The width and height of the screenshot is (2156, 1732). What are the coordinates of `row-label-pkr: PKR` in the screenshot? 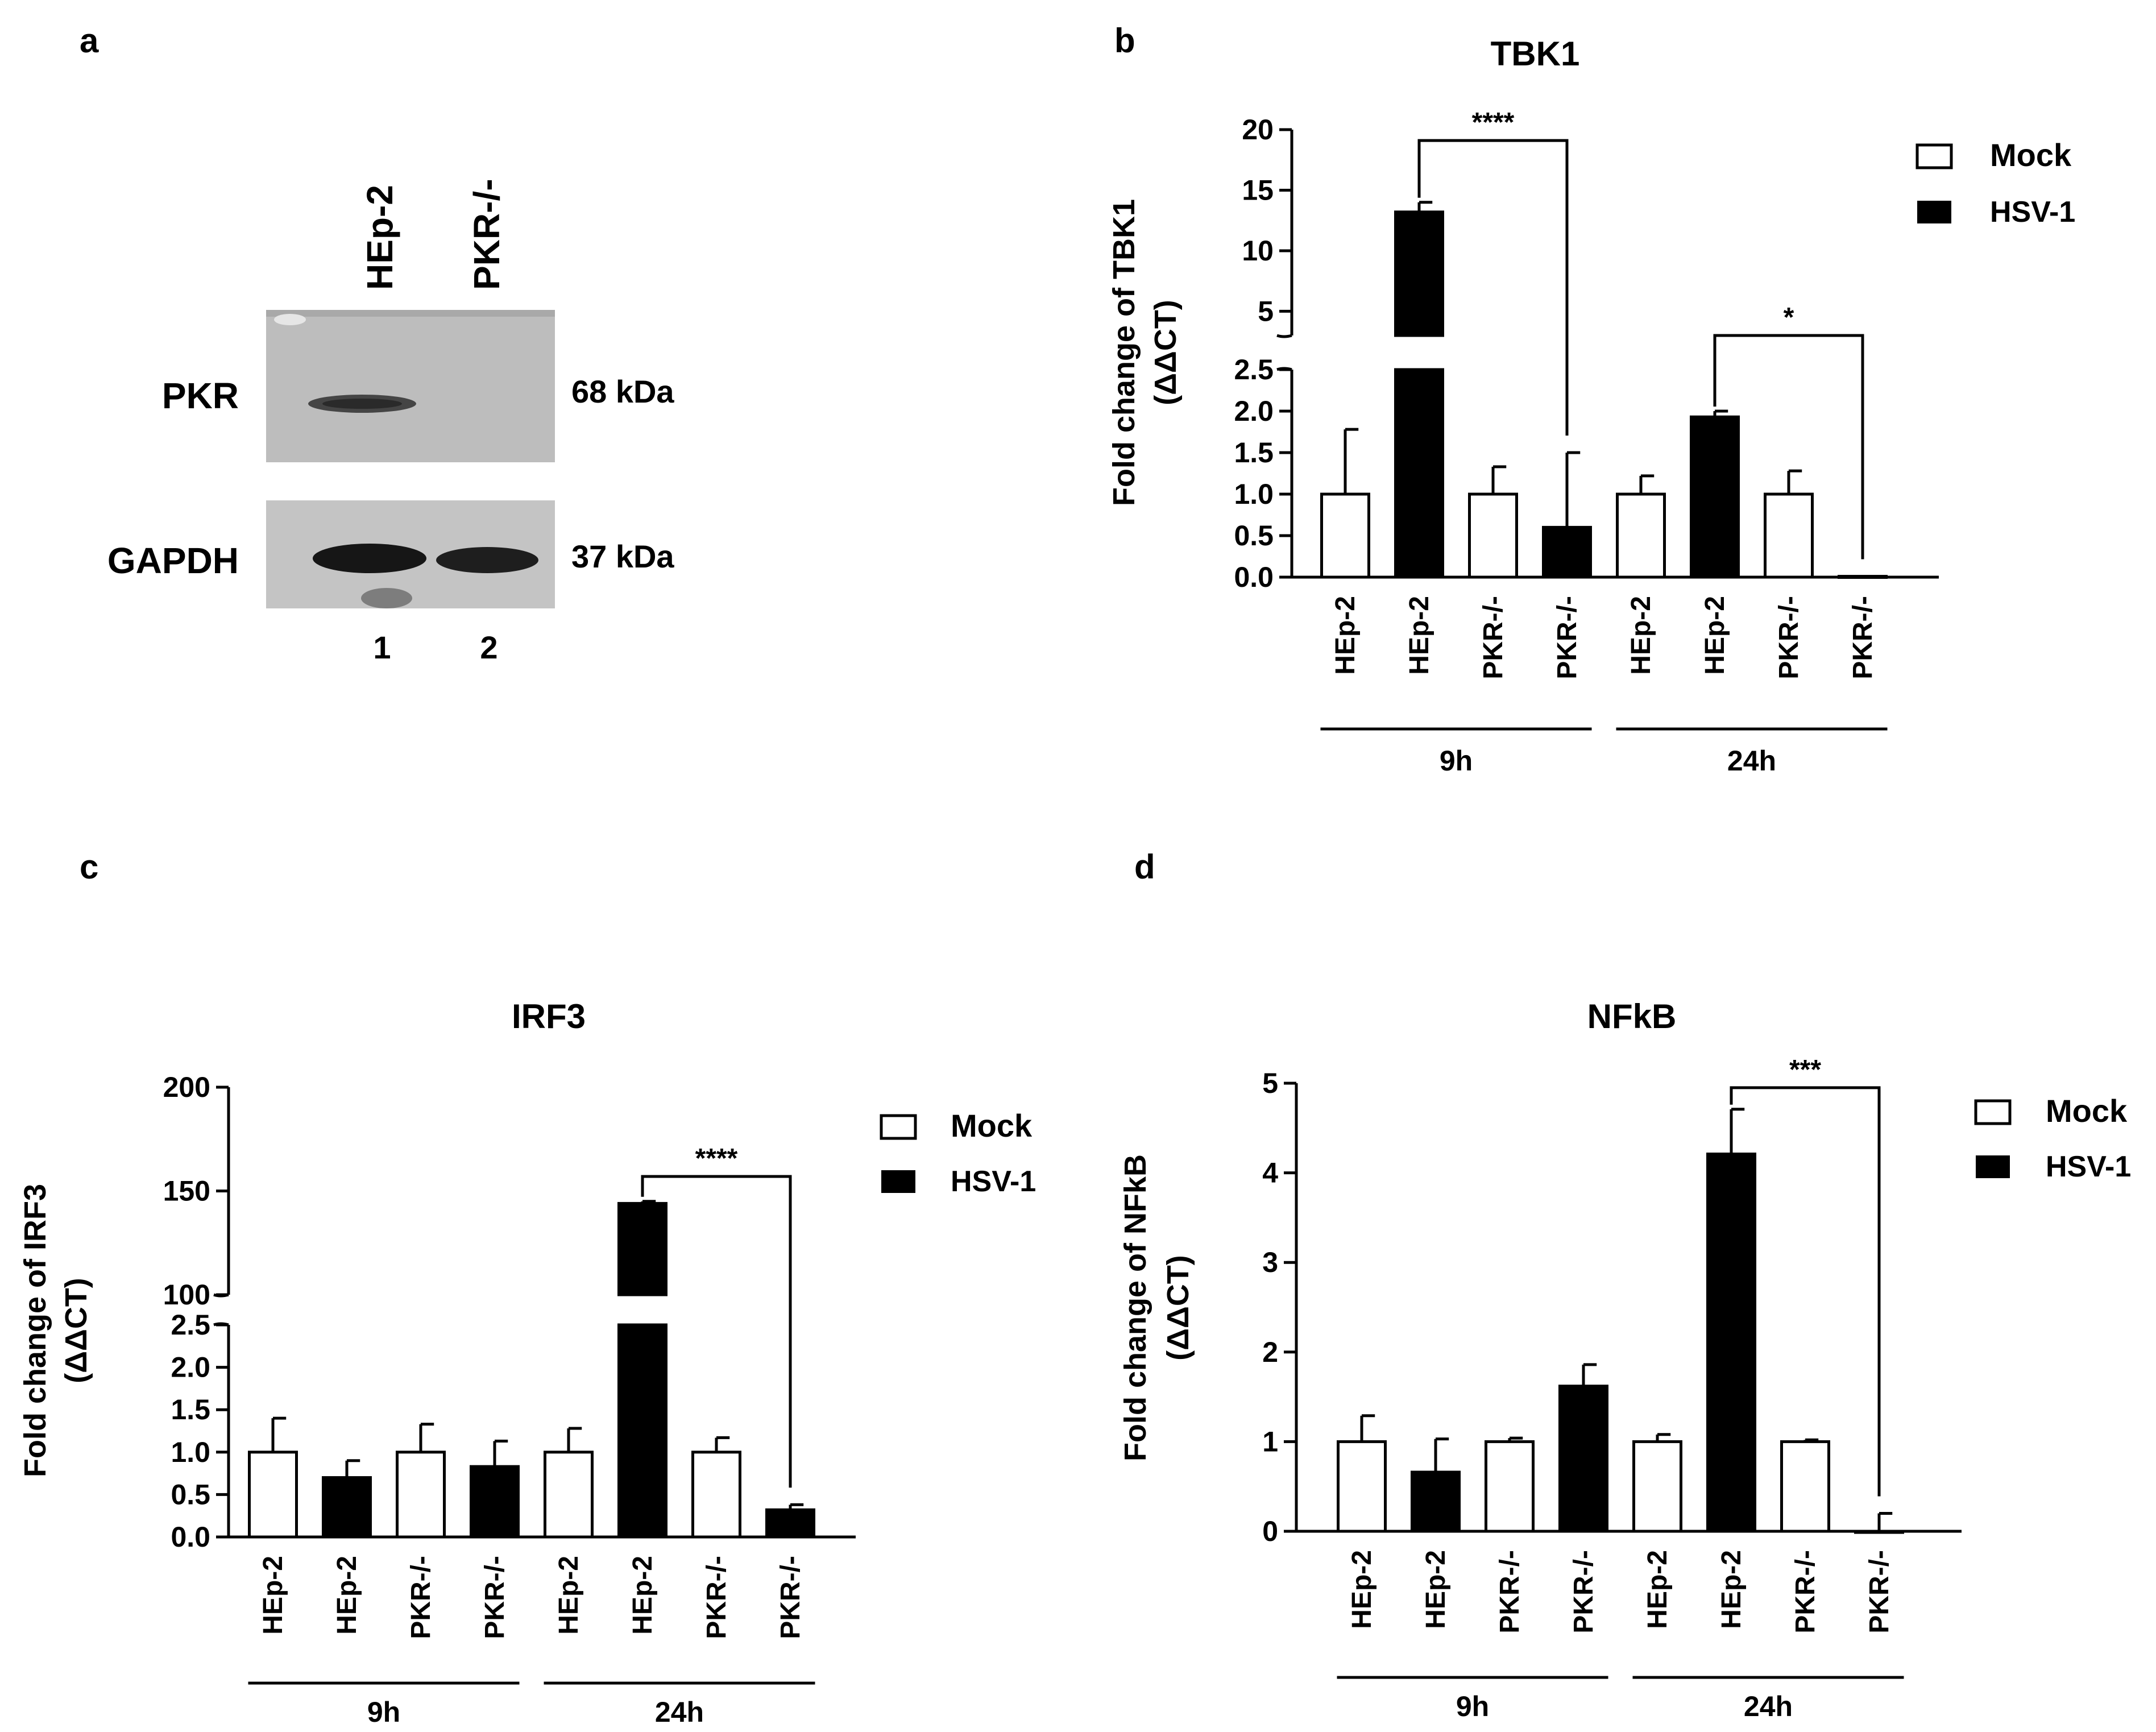 It's located at (200, 395).